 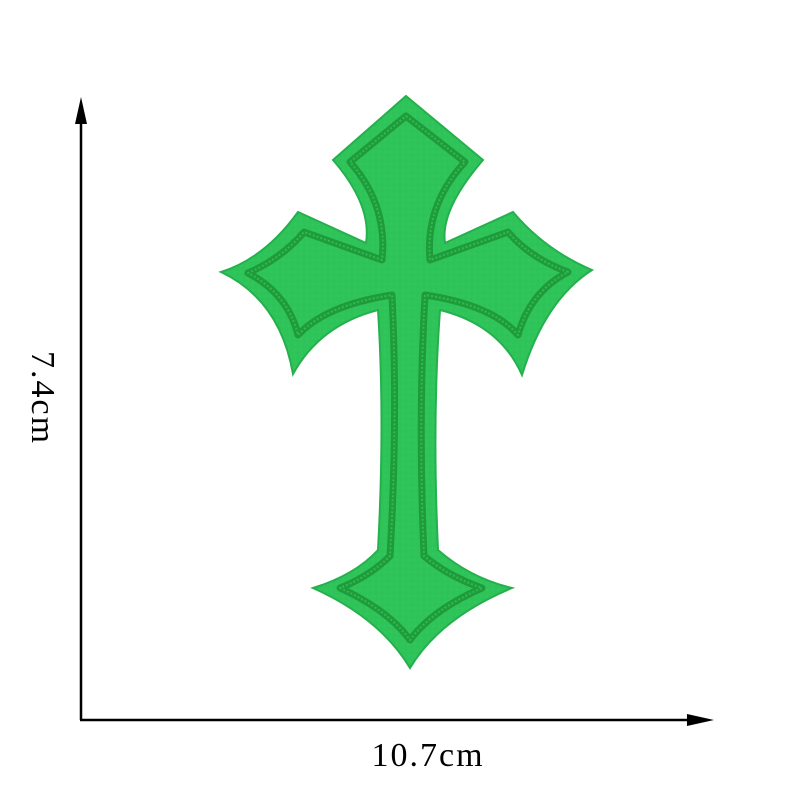 I want to click on height-label: 7.4cm, so click(x=42, y=398).